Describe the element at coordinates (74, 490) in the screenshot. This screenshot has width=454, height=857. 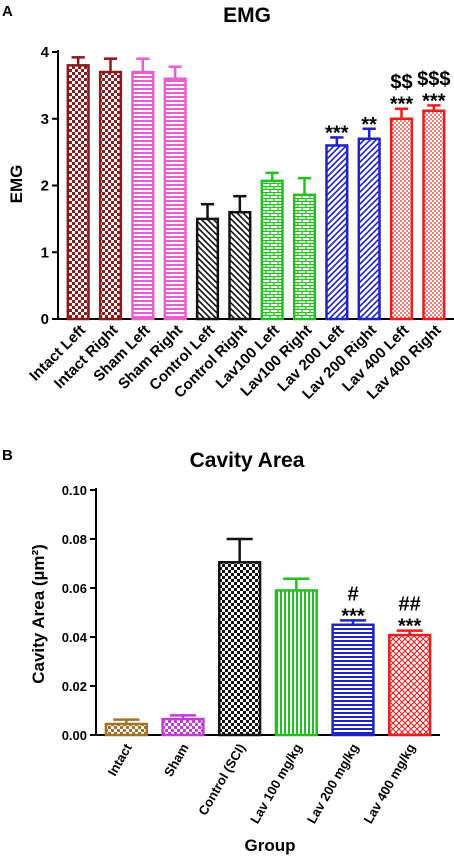
I see `y-tick-label: 0.10` at that location.